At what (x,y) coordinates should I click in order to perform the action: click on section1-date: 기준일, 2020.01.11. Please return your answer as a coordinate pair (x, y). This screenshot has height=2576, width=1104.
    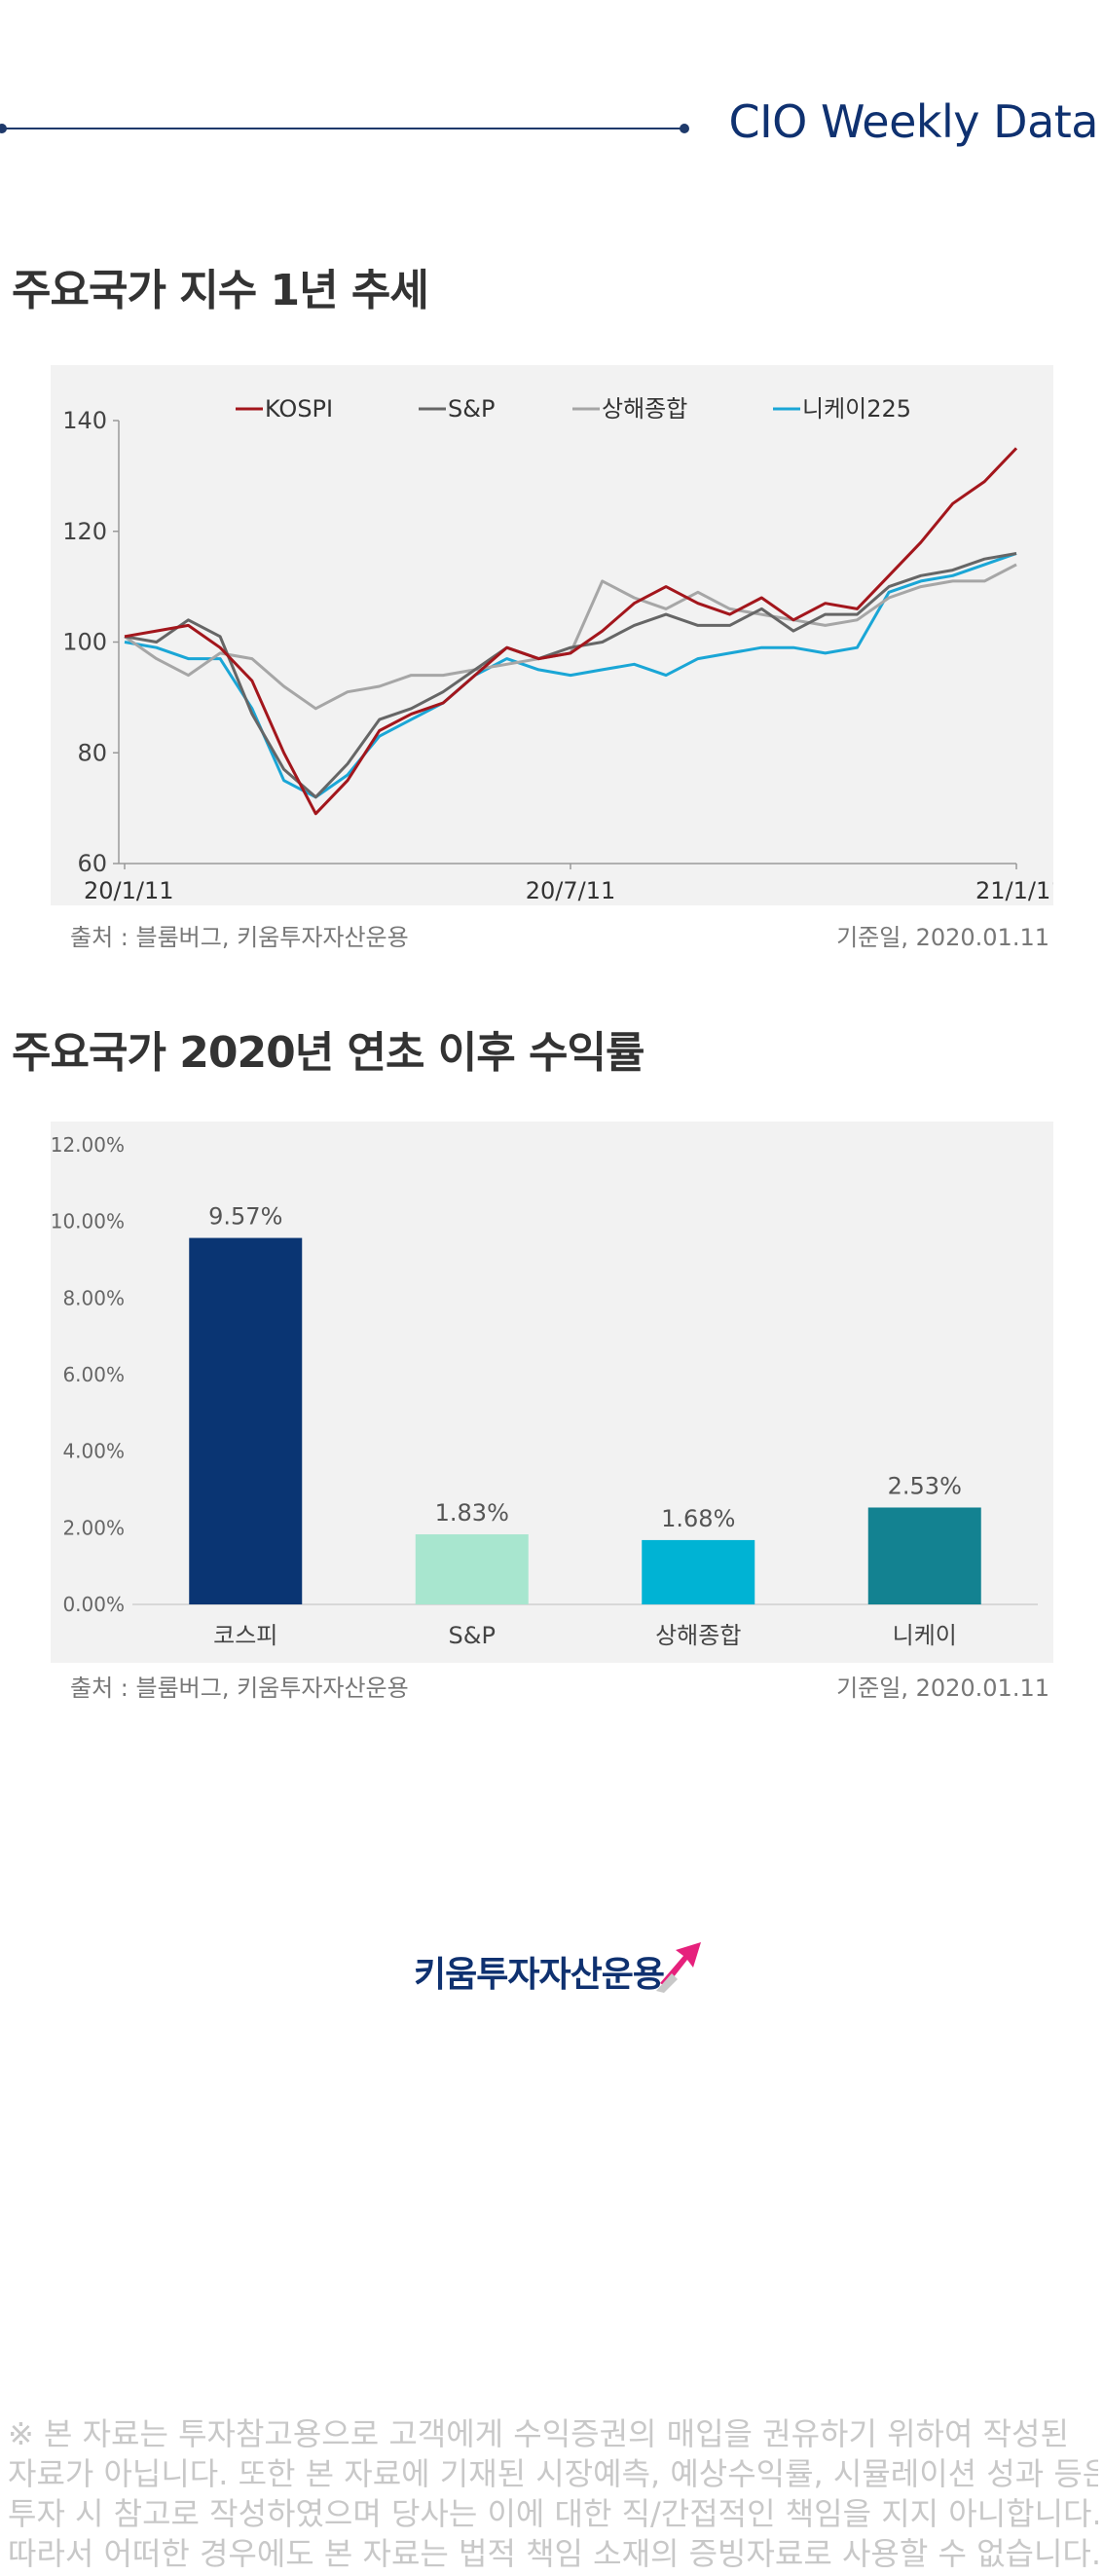
    Looking at the image, I should click on (942, 937).